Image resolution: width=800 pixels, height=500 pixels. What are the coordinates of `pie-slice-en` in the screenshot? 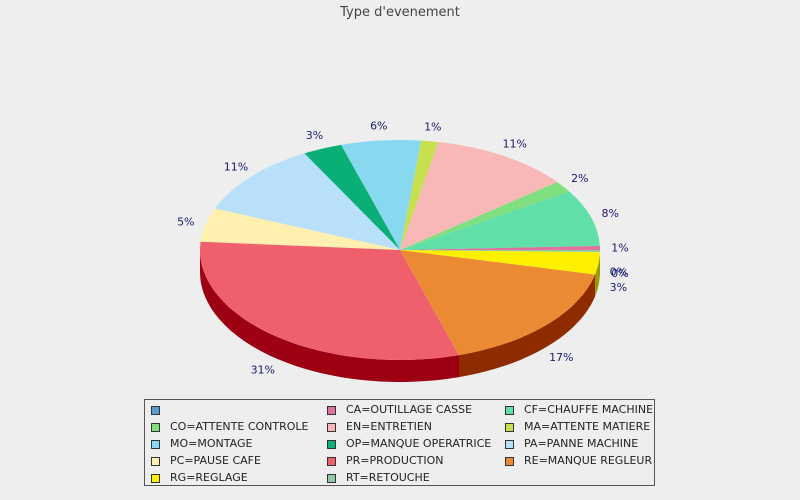 It's located at (479, 196).